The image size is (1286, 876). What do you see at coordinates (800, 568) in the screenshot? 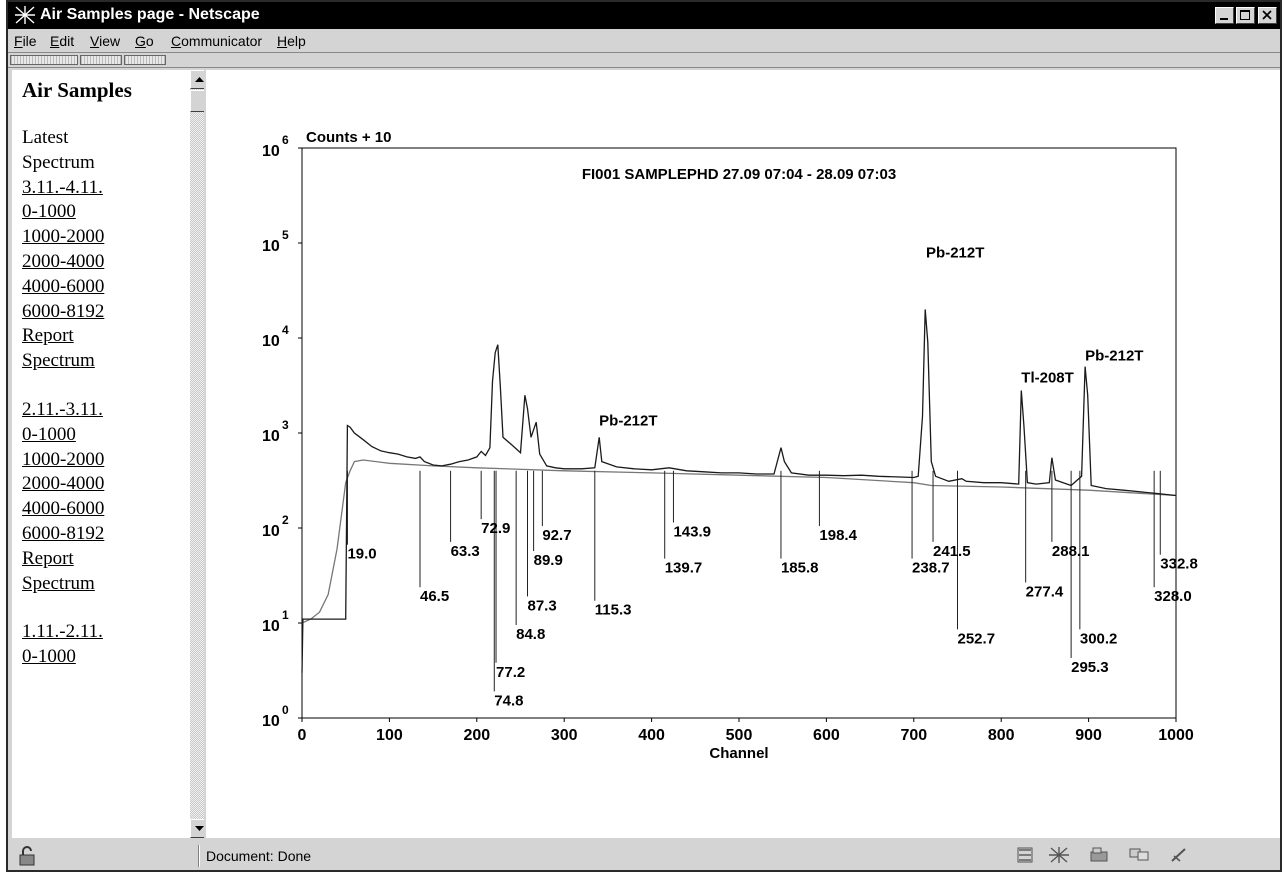
I see `energy-label: 185.8` at bounding box center [800, 568].